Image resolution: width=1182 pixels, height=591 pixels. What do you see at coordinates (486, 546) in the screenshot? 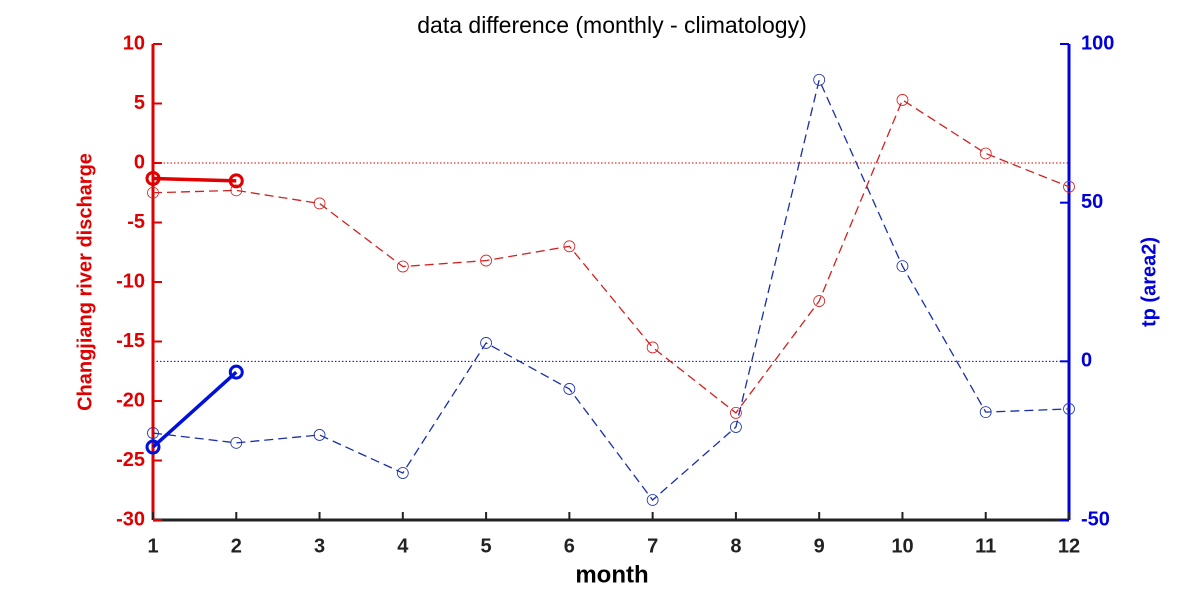
I see `x-tick-label: 5` at bounding box center [486, 546].